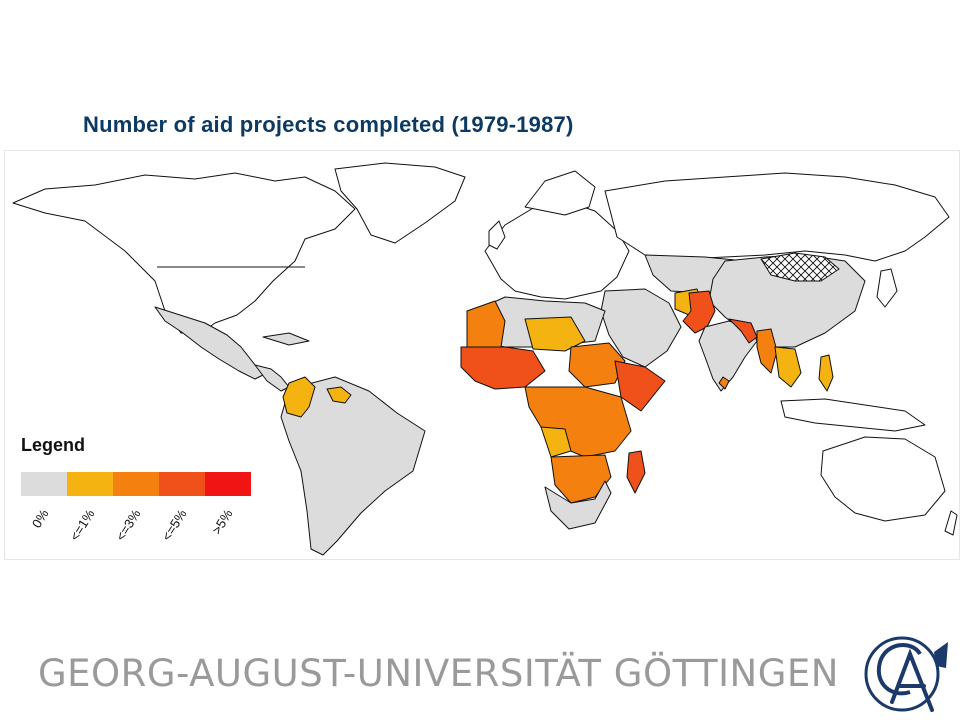 The image size is (960, 720). What do you see at coordinates (286, 339) in the screenshot?
I see `cuba` at bounding box center [286, 339].